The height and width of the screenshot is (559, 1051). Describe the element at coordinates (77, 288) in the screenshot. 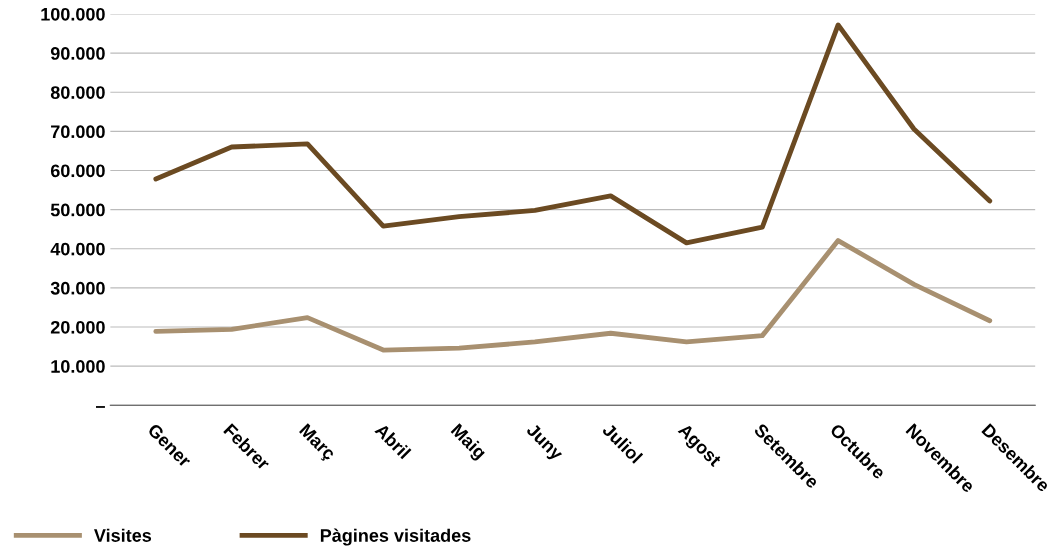

I see `y-tick-label: 30.000` at that location.